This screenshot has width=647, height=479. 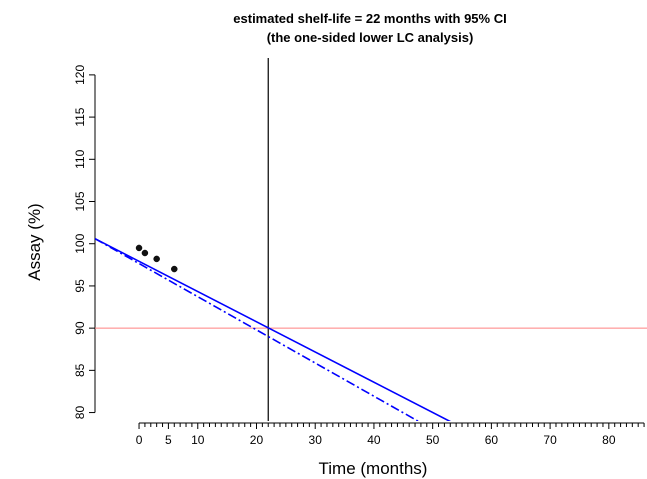 What do you see at coordinates (550, 440) in the screenshot?
I see `x-tick-label: 70` at bounding box center [550, 440].